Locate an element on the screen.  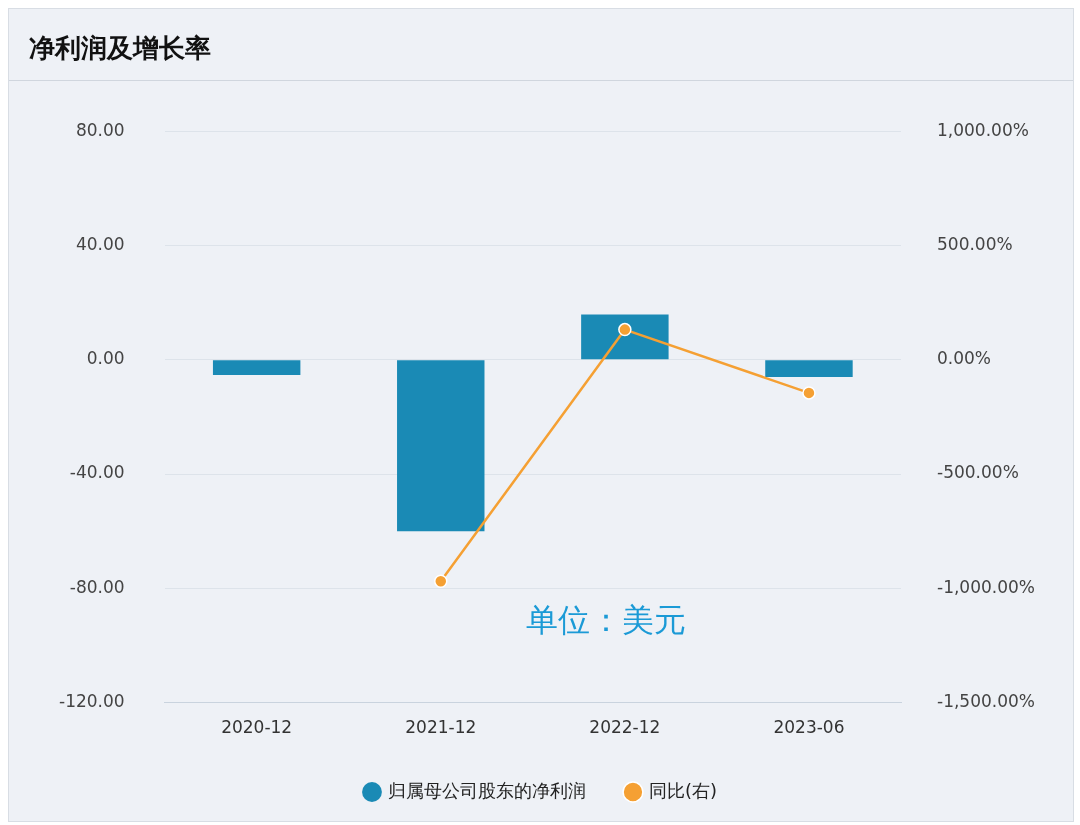
y2-tick-label: -500.00% is located at coordinates (978, 472).